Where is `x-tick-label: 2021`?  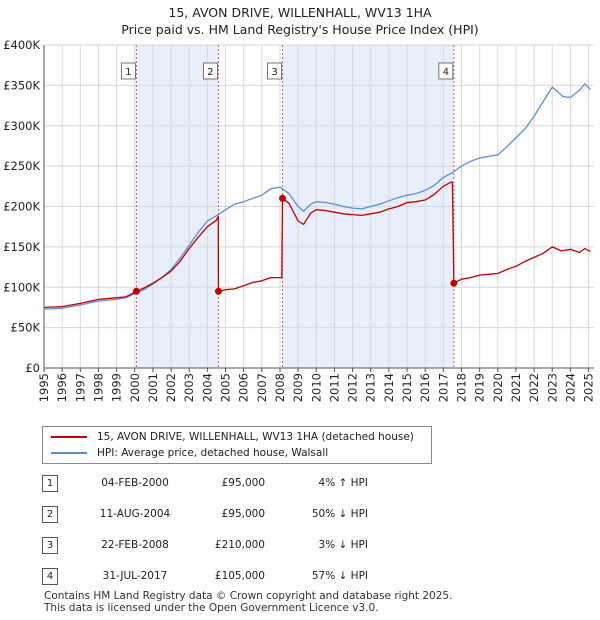
x-tick-label: 2021 is located at coordinates (516, 387).